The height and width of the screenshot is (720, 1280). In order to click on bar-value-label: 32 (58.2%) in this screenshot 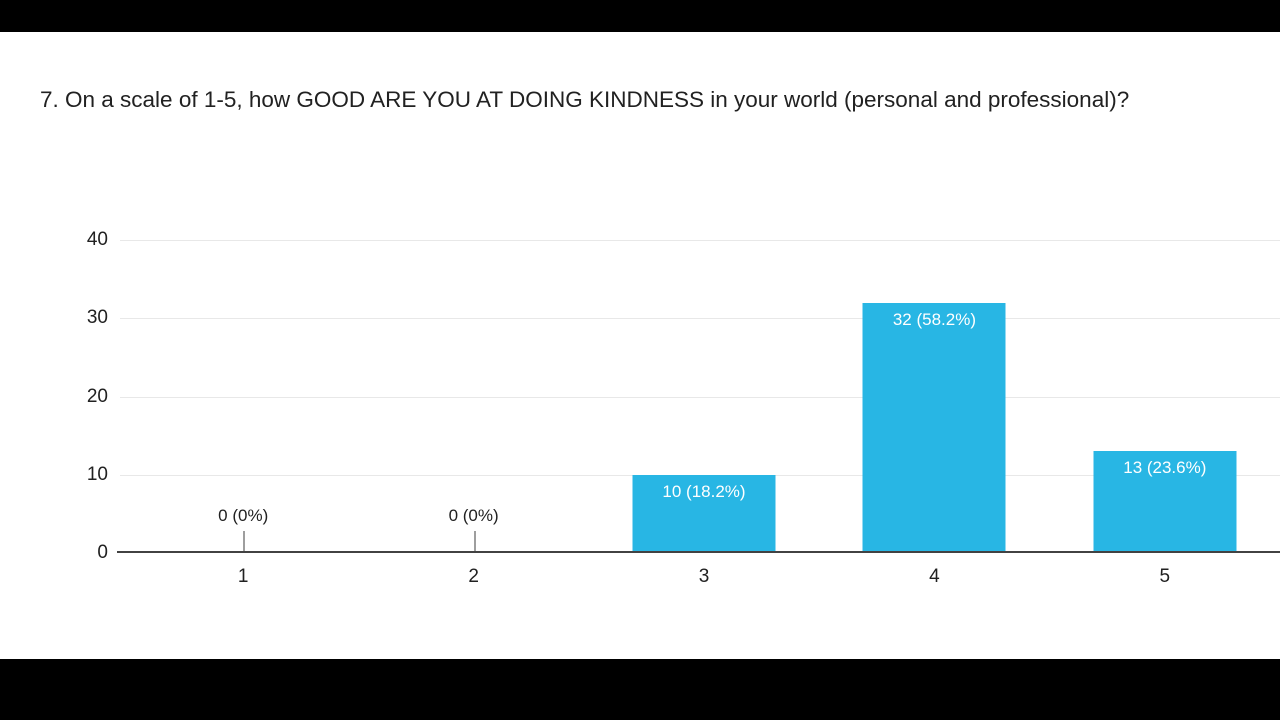, I will do `click(934, 319)`.